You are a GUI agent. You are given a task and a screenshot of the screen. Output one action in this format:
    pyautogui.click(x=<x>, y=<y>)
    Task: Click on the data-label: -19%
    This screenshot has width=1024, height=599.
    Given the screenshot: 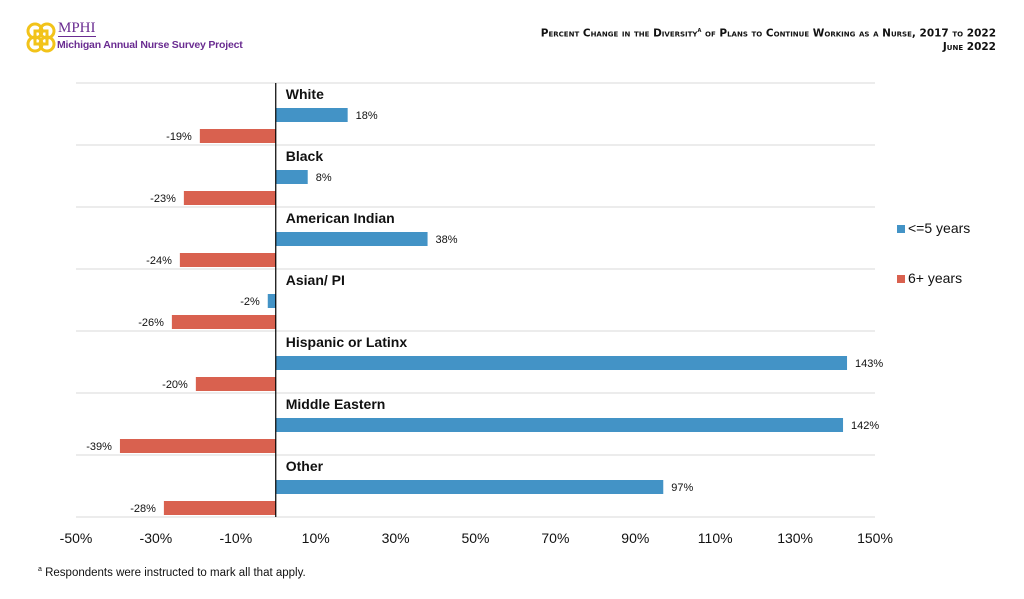 What is the action you would take?
    pyautogui.click(x=179, y=137)
    